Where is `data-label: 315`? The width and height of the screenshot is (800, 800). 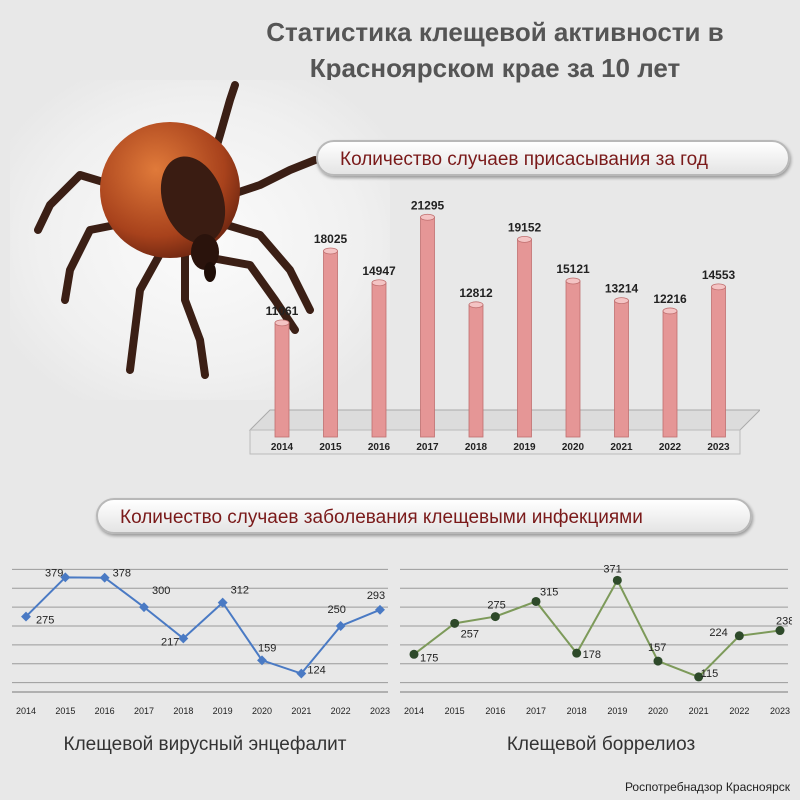 data-label: 315 is located at coordinates (549, 592).